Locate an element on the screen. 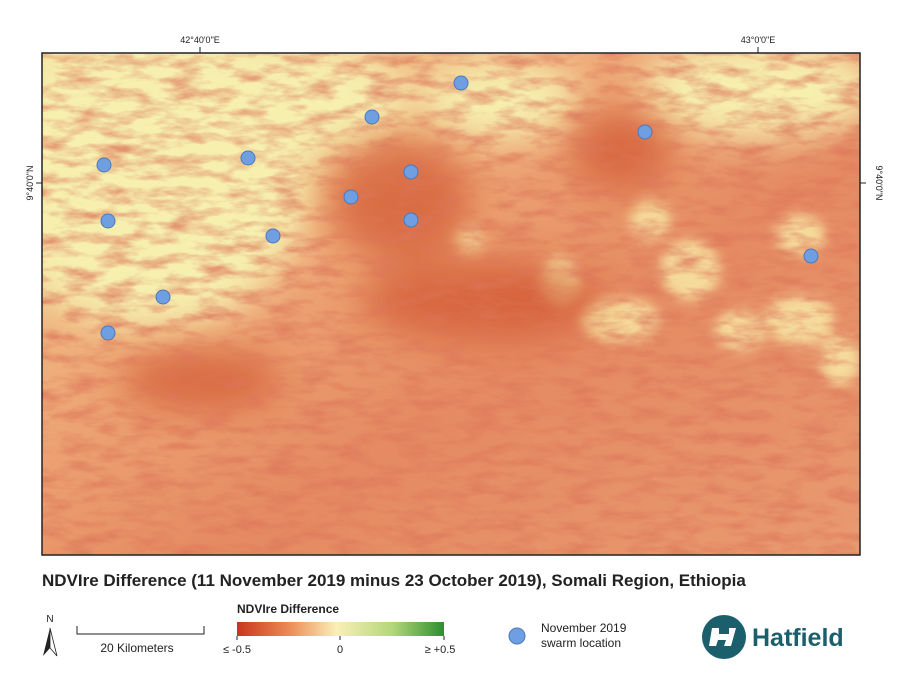  scale-label: 20 Kilometers is located at coordinates (136, 648).